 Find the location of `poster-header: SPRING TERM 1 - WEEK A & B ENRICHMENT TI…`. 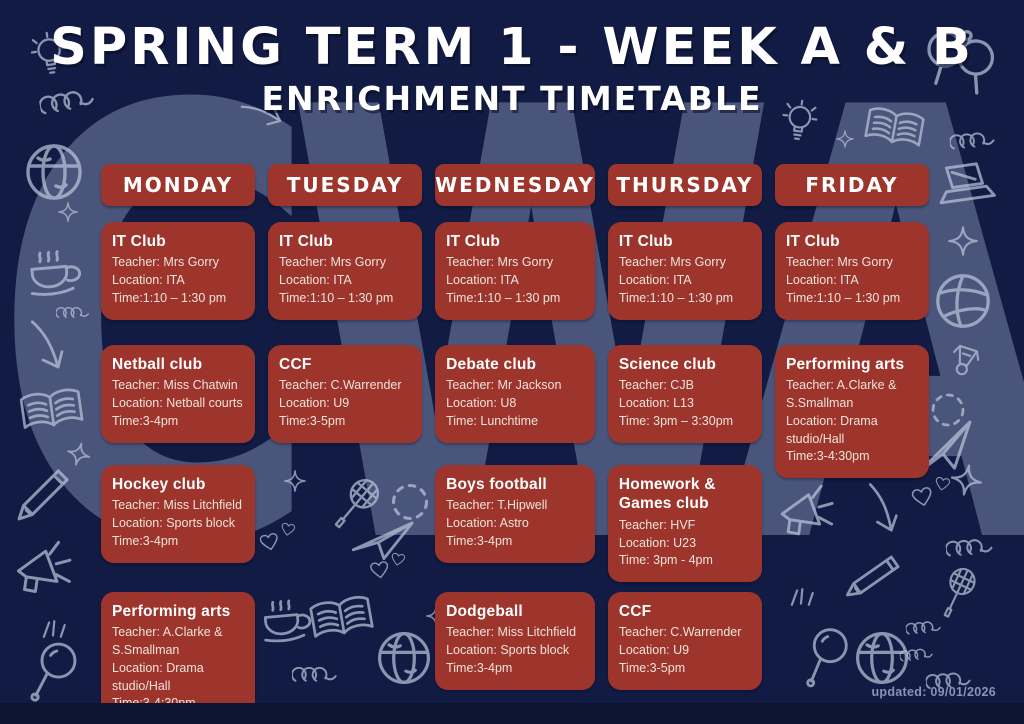

poster-header: SPRING TERM 1 - WEEK A & B ENRICHMENT TI… is located at coordinates (512, 68).